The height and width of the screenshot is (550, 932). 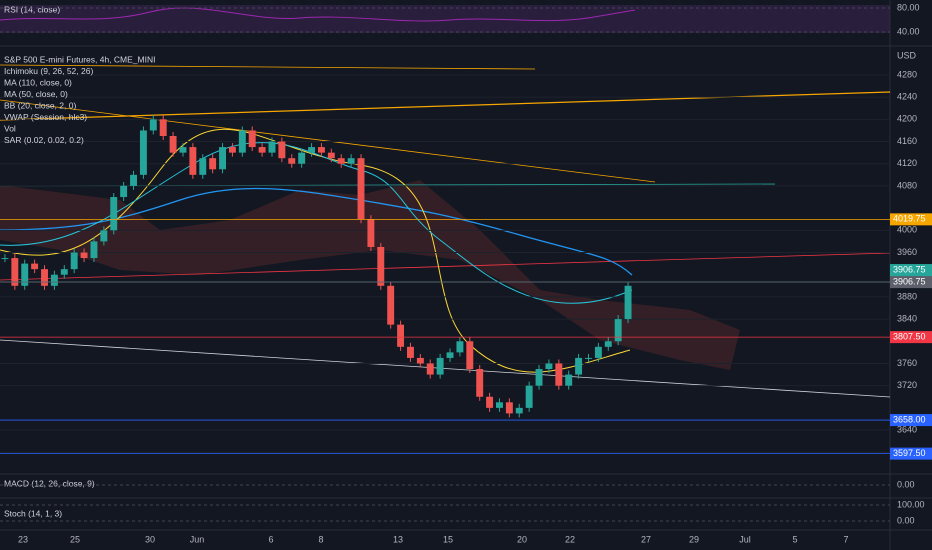 I want to click on indicator-label: VWAP (Session, hlc3), so click(x=45, y=117).